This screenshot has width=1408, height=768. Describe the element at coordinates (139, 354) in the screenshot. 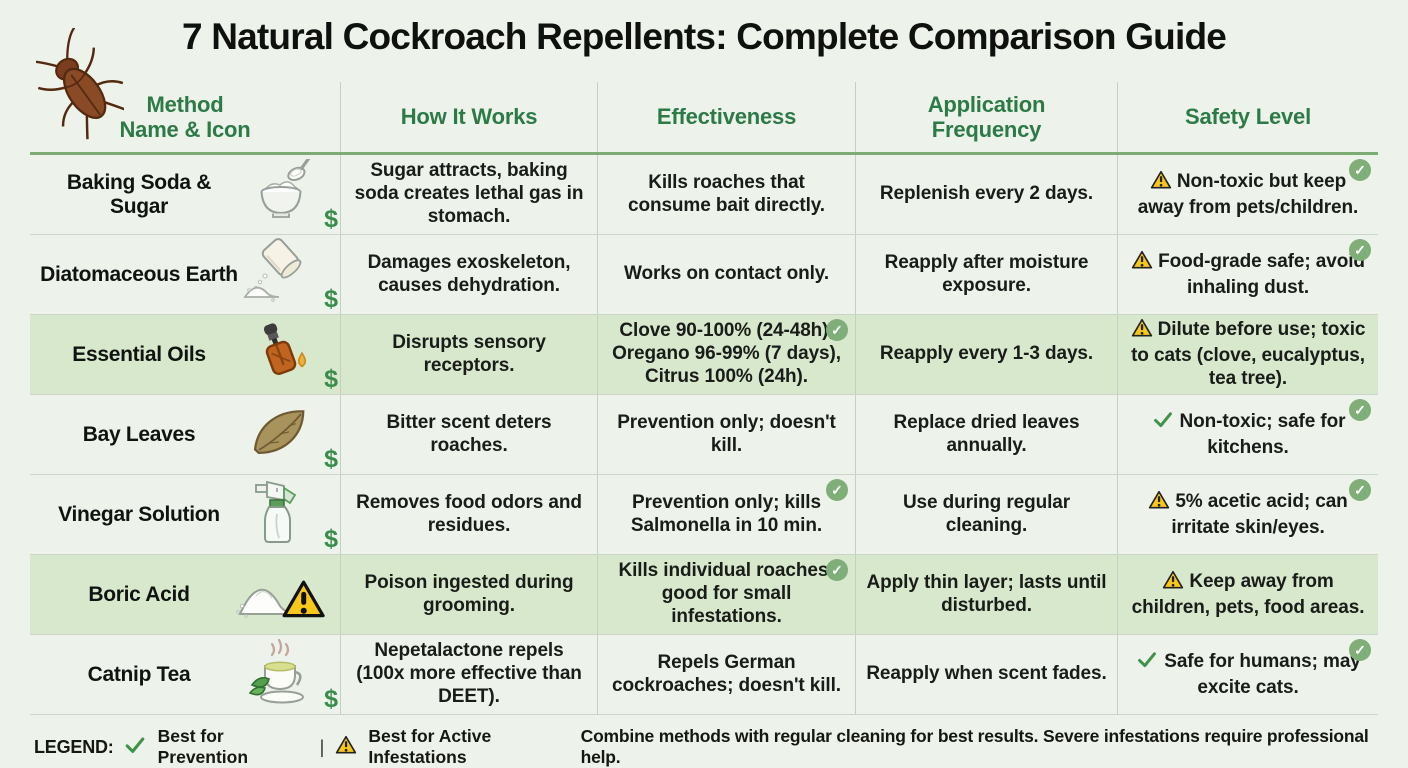

I see `method-name: Essential Oils` at that location.